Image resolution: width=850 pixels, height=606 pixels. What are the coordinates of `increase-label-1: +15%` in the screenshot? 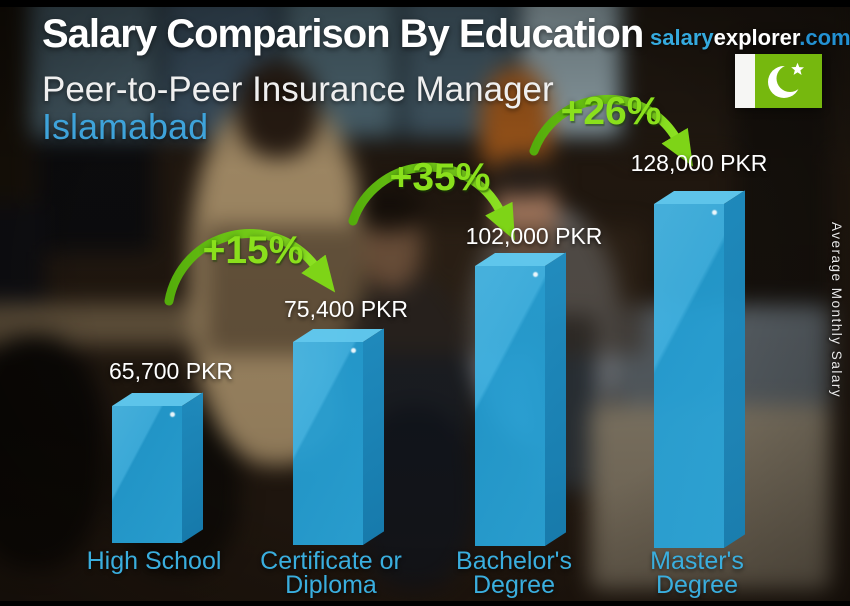 It's located at (253, 250).